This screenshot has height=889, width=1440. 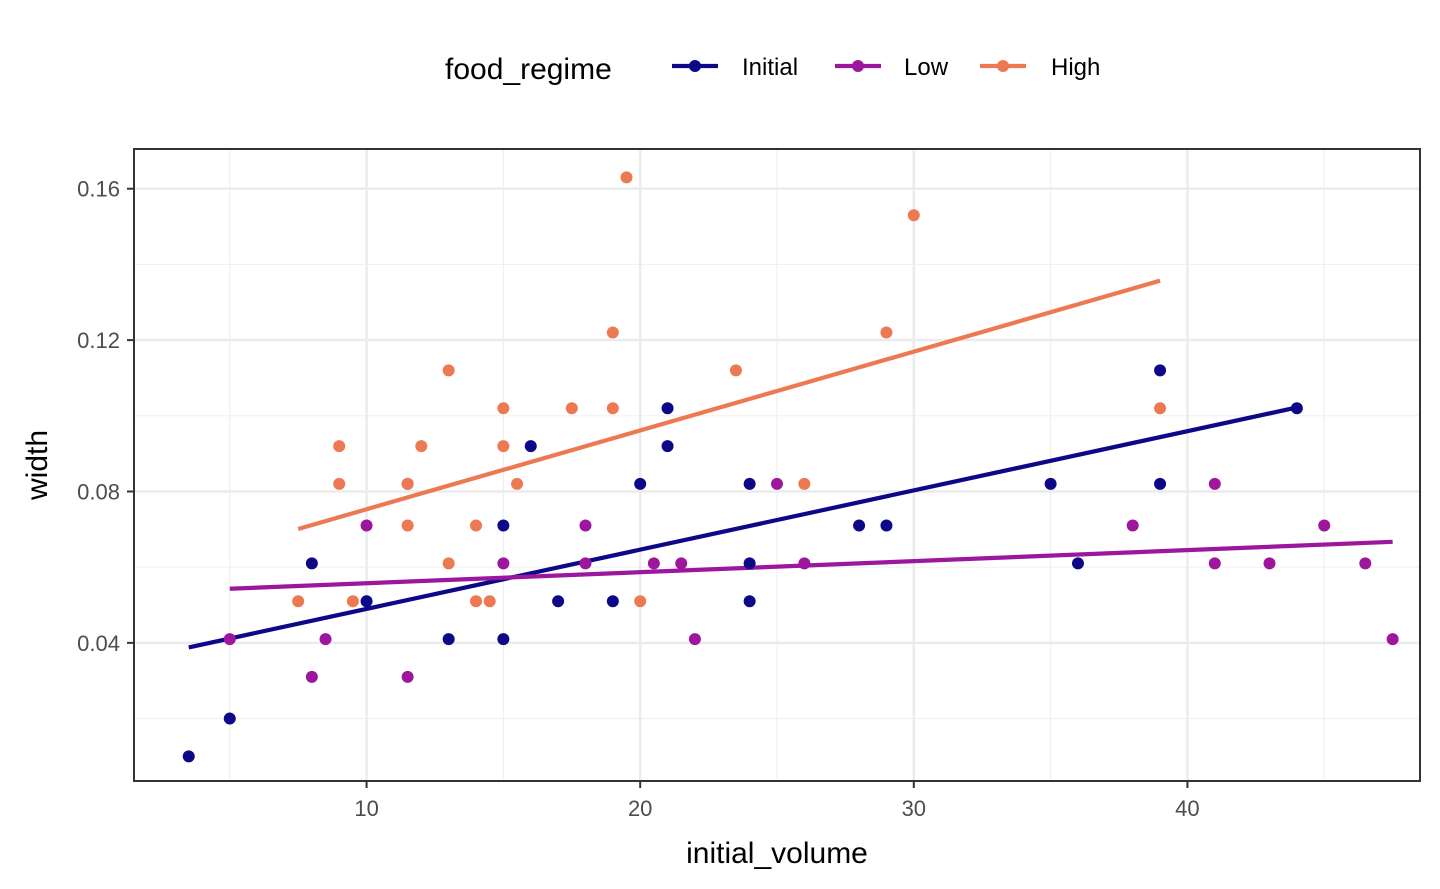 What do you see at coordinates (528, 69) in the screenshot?
I see `legend-title: food_regime` at bounding box center [528, 69].